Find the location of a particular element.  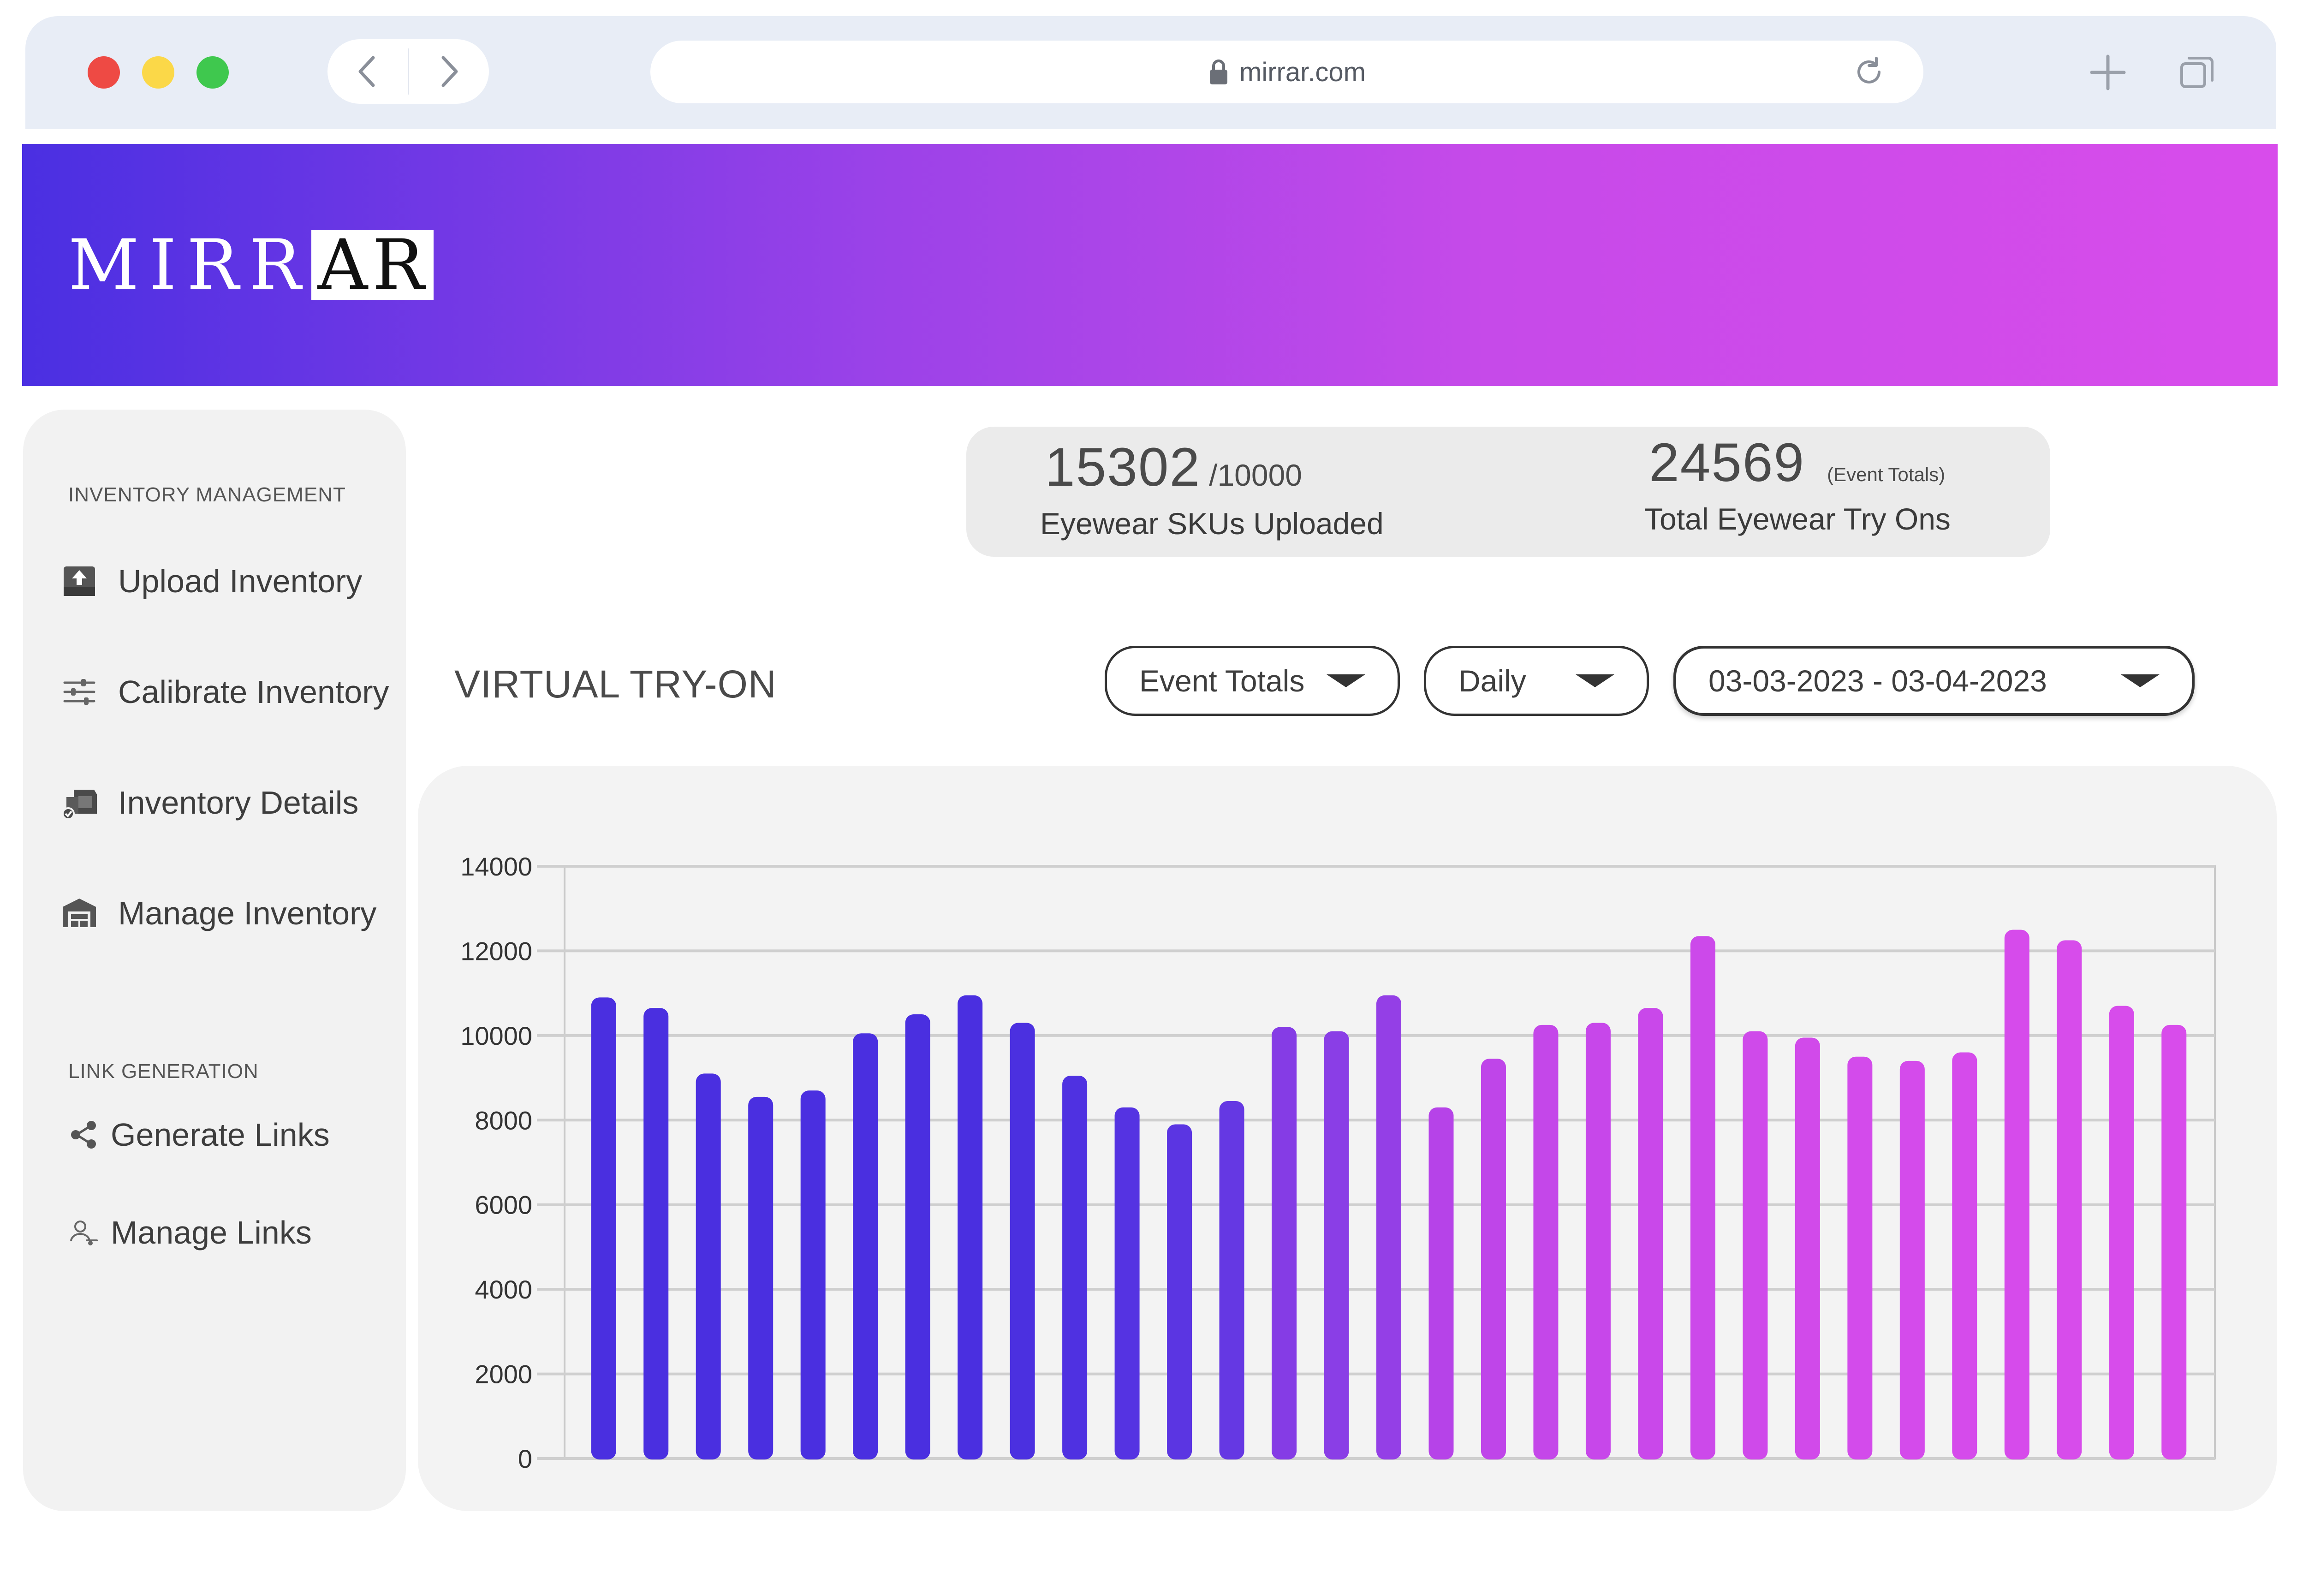

app-header: MIRR AR is located at coordinates (1150, 265).